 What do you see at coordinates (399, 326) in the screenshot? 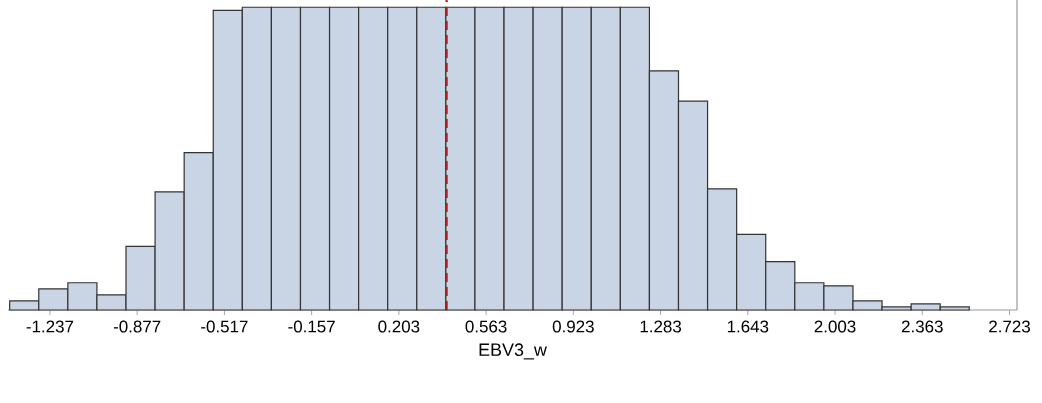
I see `x-tick-label: 0.203` at bounding box center [399, 326].